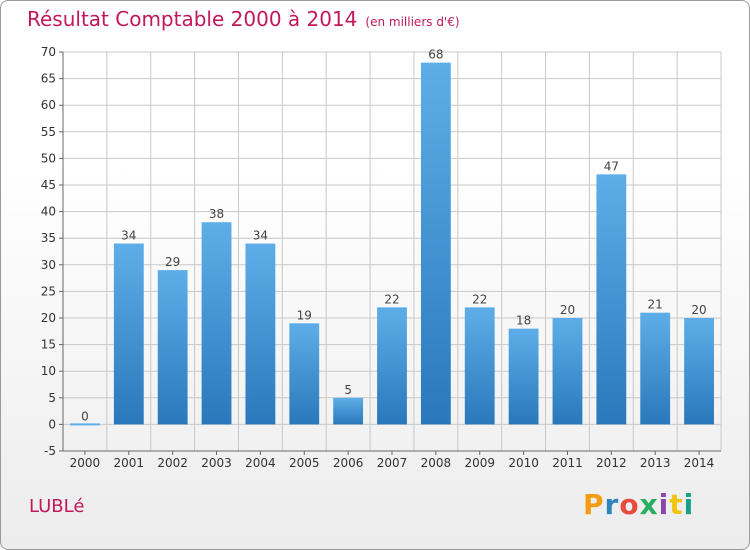  What do you see at coordinates (128, 334) in the screenshot?
I see `bar-2001` at bounding box center [128, 334].